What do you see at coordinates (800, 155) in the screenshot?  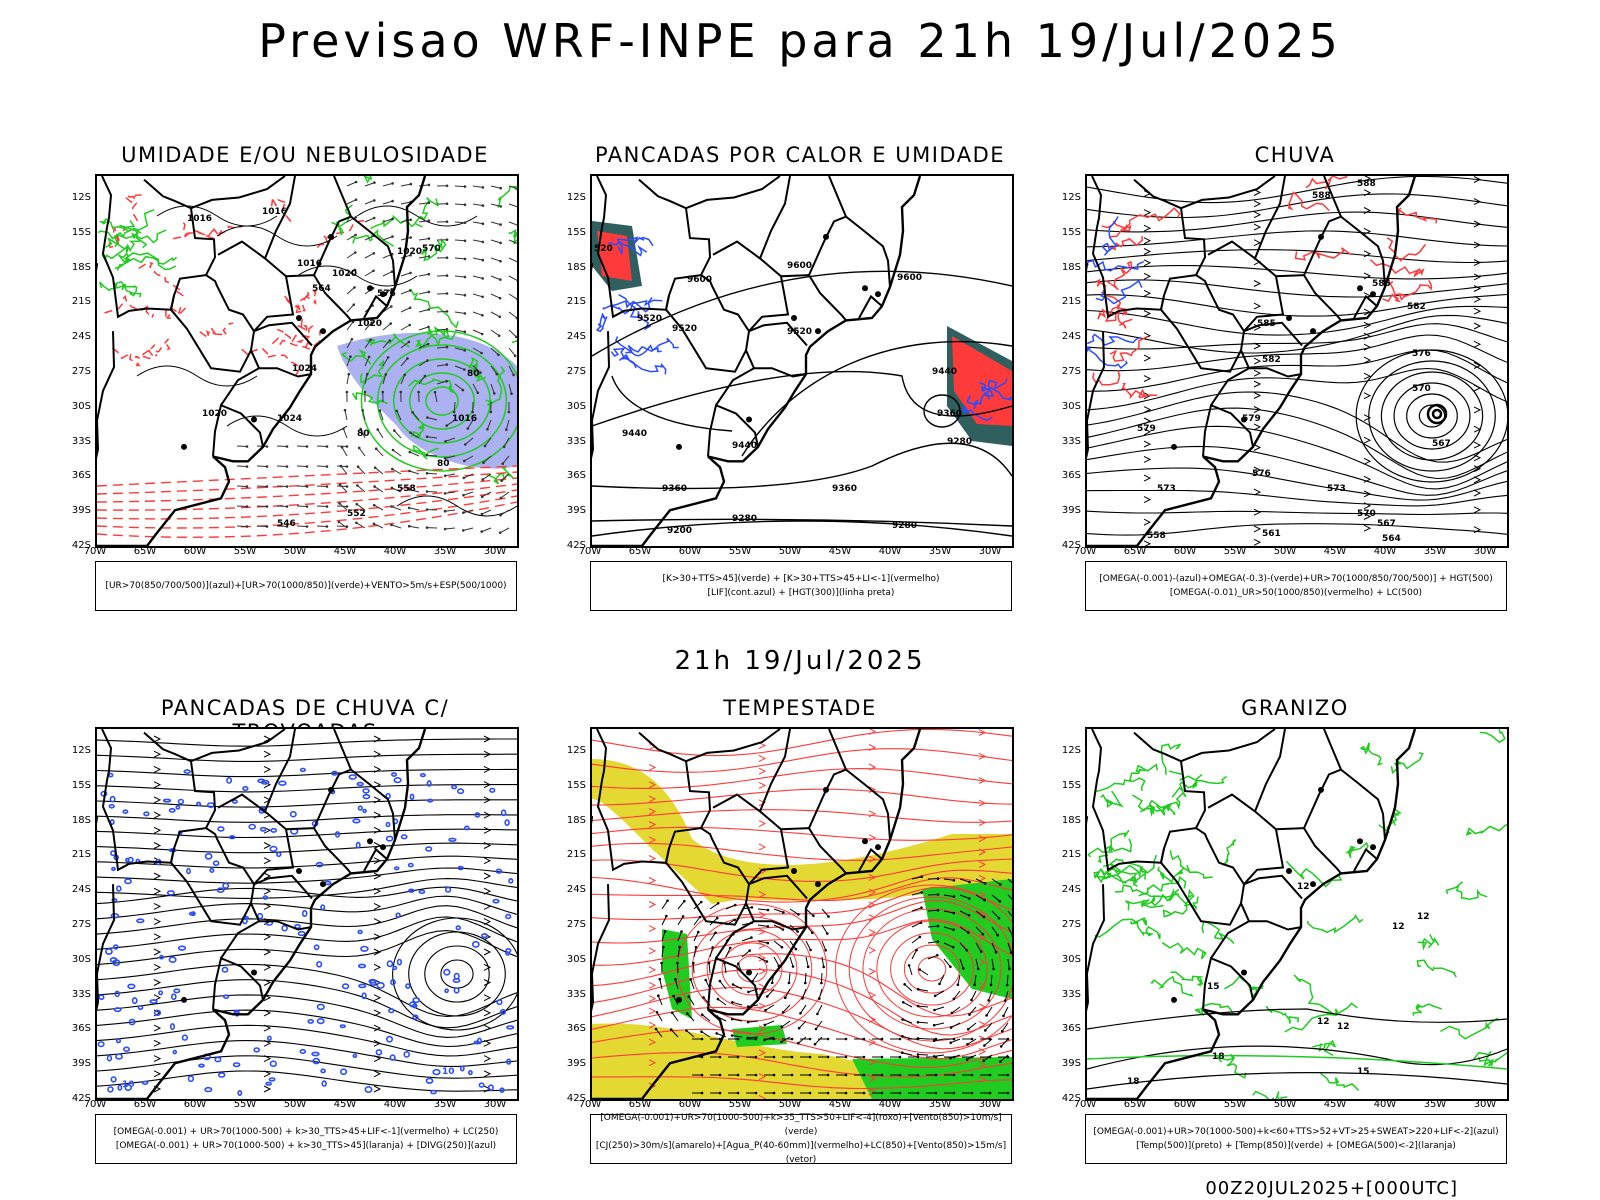 I see `panel-title: PANCADAS POR CALOR E UMIDADE` at bounding box center [800, 155].